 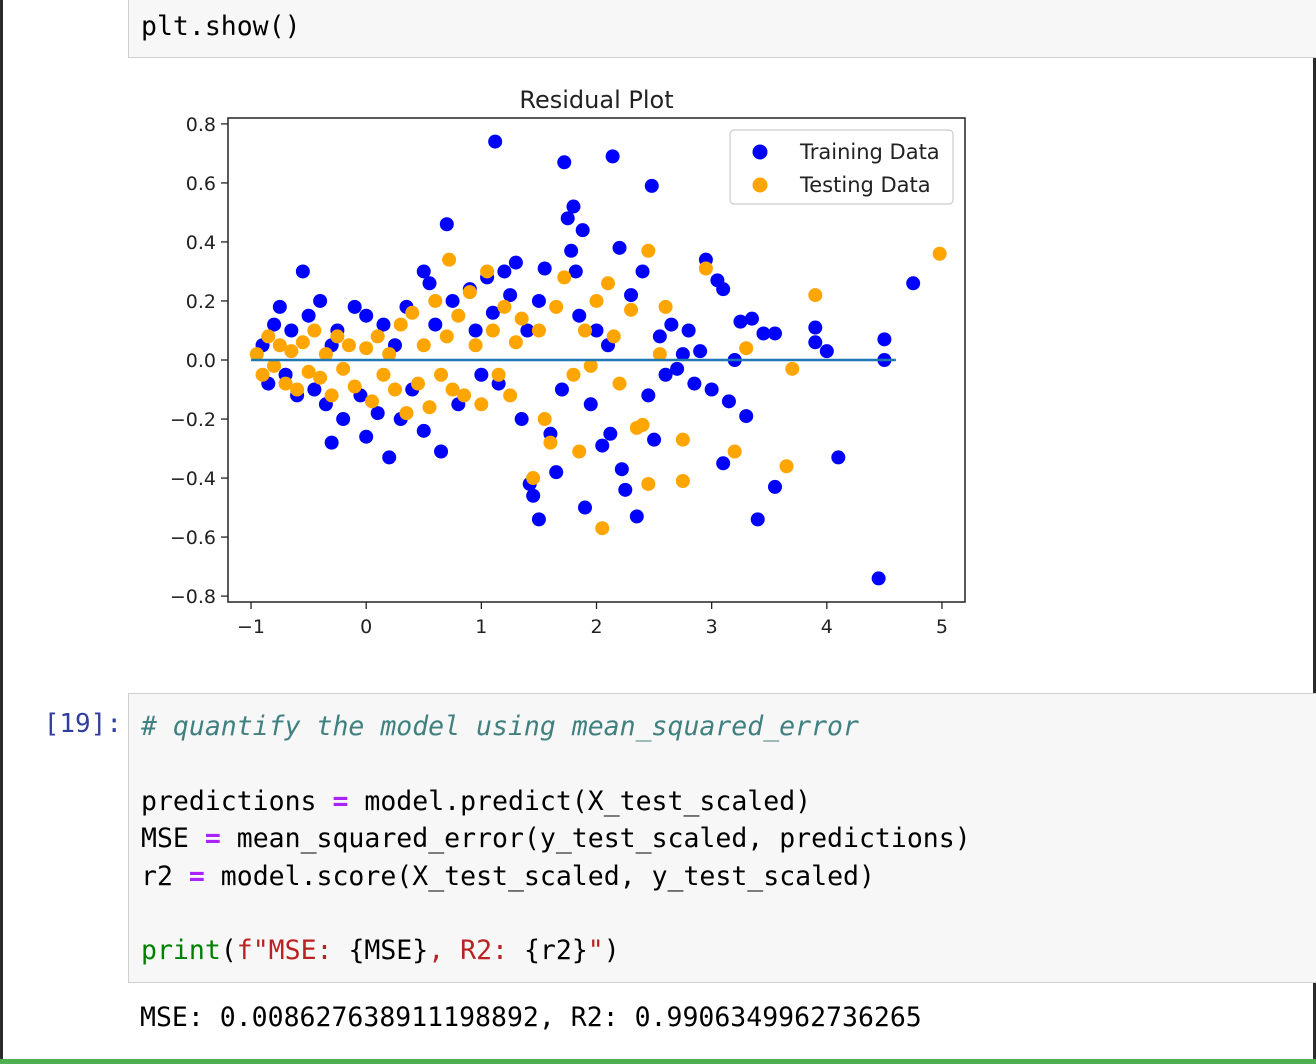 What do you see at coordinates (865, 185) in the screenshot?
I see `legend-label-testing: Testing Data` at bounding box center [865, 185].